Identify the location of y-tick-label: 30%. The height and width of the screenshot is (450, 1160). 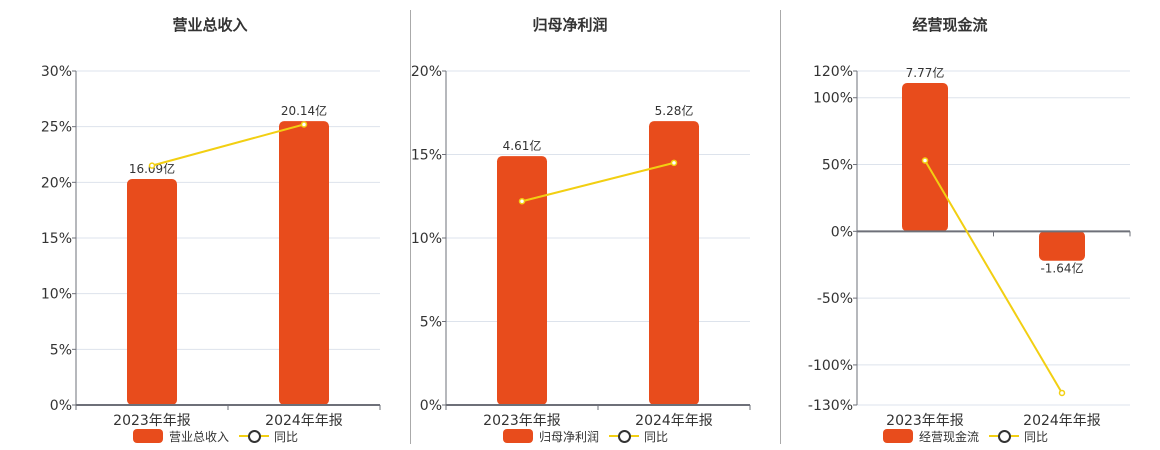
(56, 72).